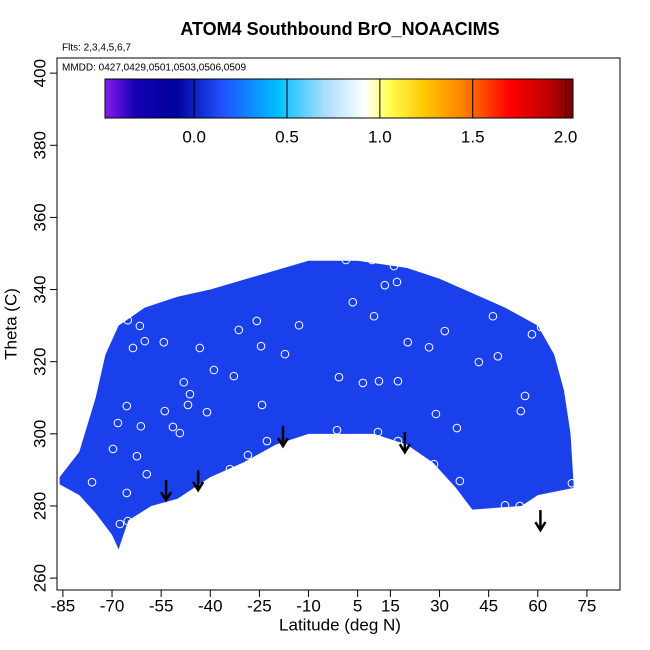 Image resolution: width=650 pixels, height=650 pixels. Describe the element at coordinates (39, 145) in the screenshot. I see `y-tick-label: 380` at that location.